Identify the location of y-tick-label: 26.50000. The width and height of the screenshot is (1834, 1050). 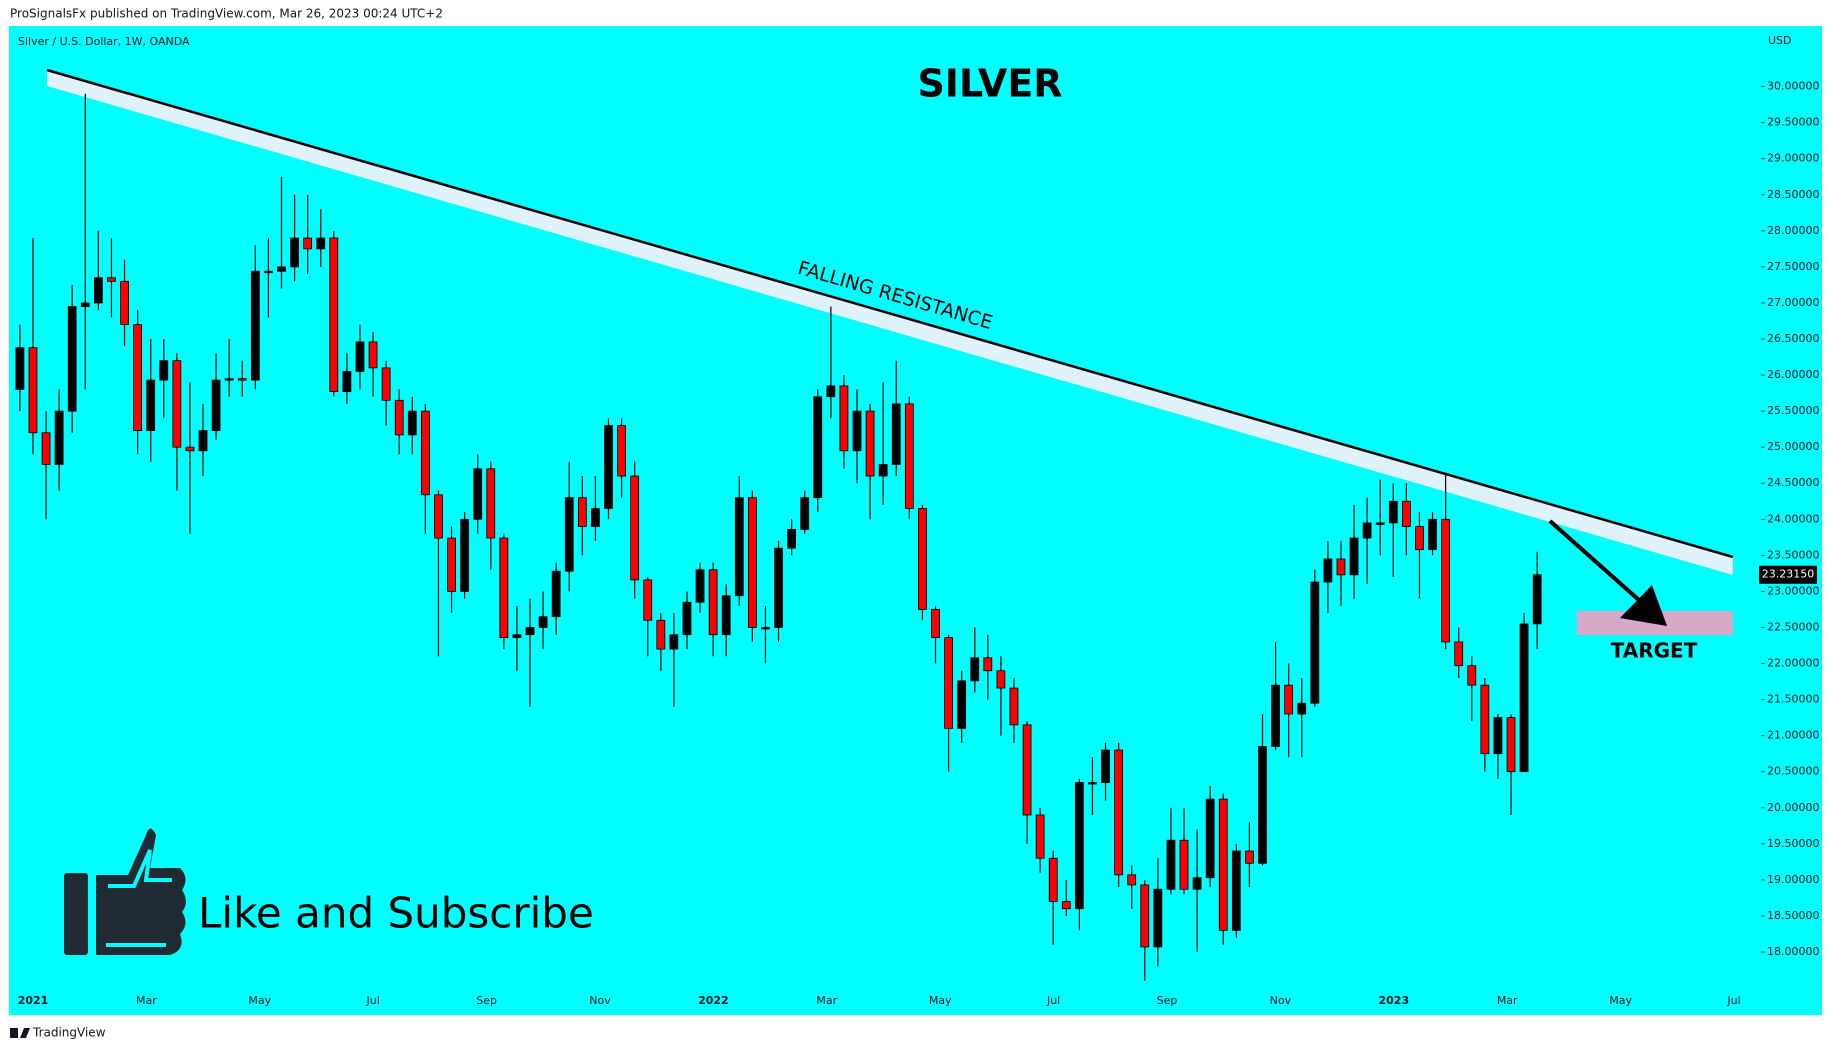
(1793, 338).